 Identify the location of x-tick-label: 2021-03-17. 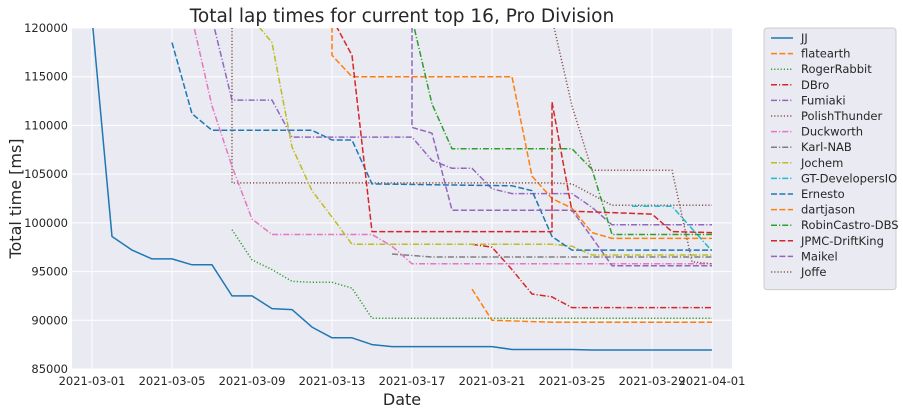
(412, 381).